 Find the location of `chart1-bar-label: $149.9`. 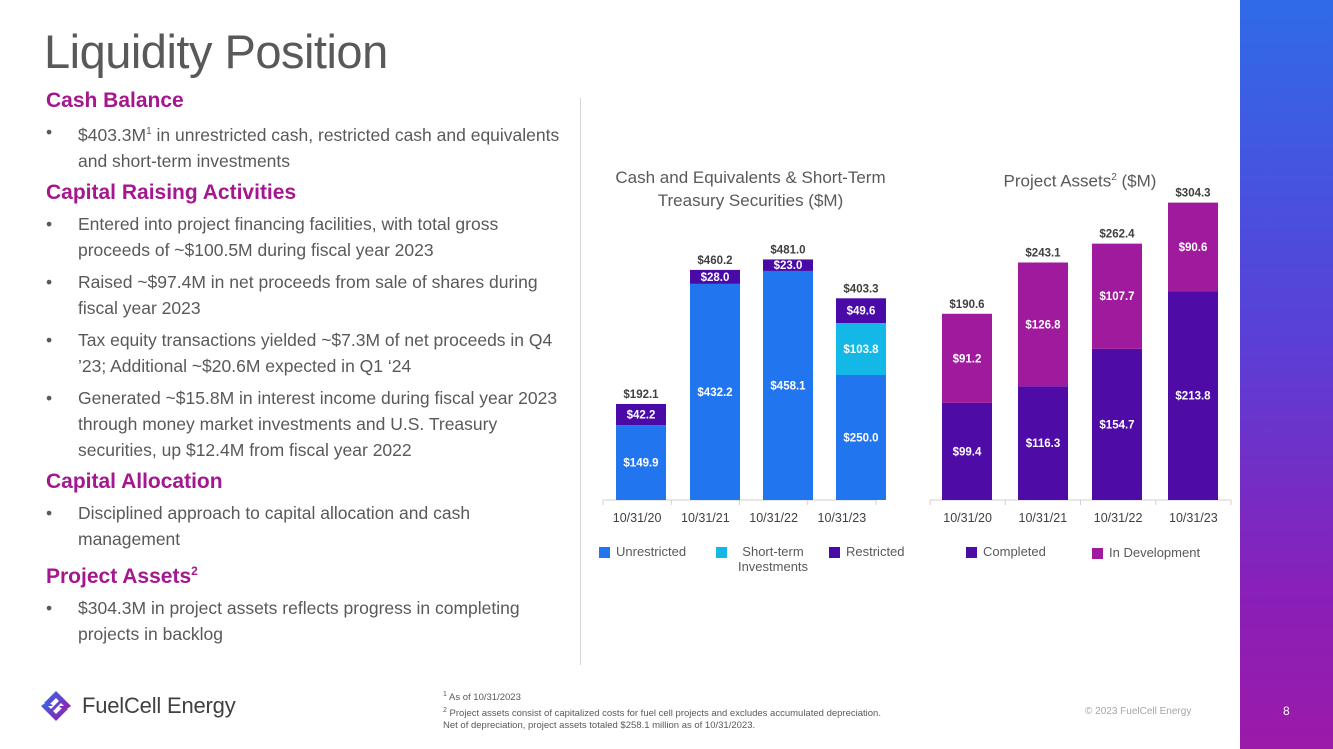

chart1-bar-label: $149.9 is located at coordinates (640, 464).